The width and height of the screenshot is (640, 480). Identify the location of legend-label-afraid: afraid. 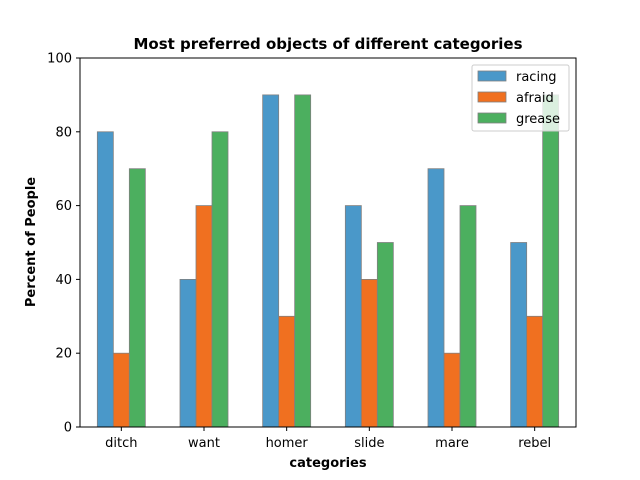
(535, 98).